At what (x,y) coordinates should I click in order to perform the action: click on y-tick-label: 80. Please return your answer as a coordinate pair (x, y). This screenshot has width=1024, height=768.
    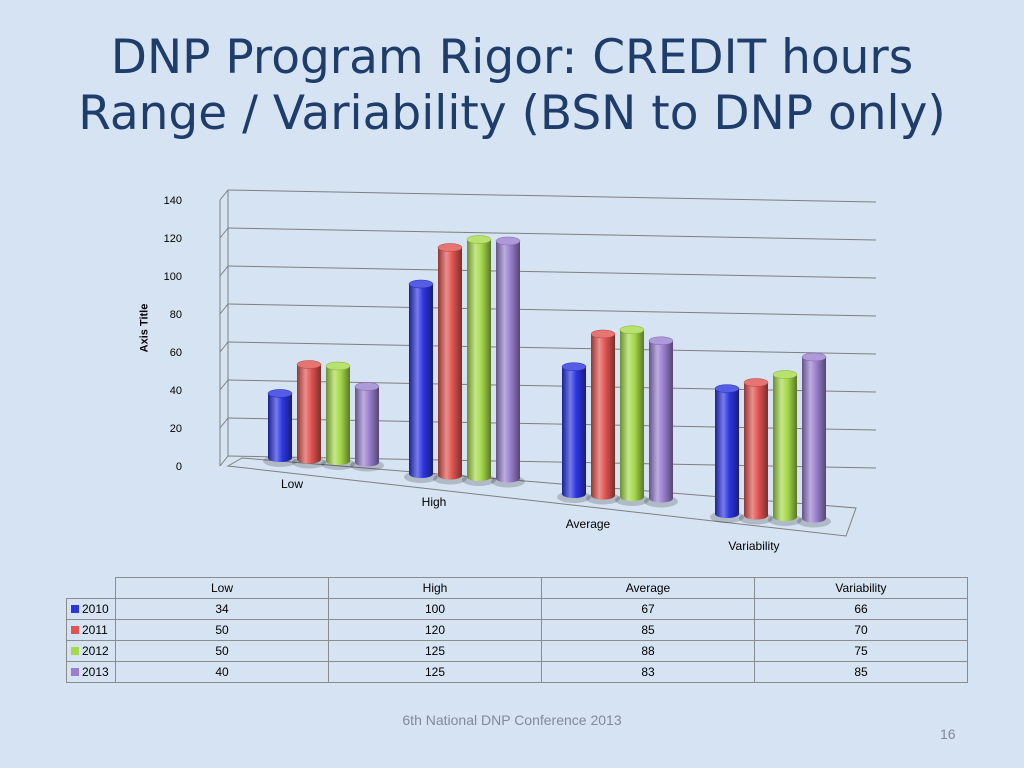
    Looking at the image, I should click on (176, 315).